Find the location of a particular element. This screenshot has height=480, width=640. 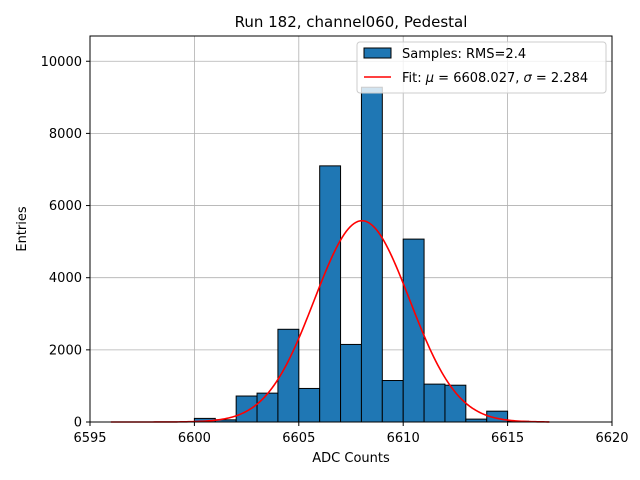

x-tick-label: 6610 is located at coordinates (403, 438).